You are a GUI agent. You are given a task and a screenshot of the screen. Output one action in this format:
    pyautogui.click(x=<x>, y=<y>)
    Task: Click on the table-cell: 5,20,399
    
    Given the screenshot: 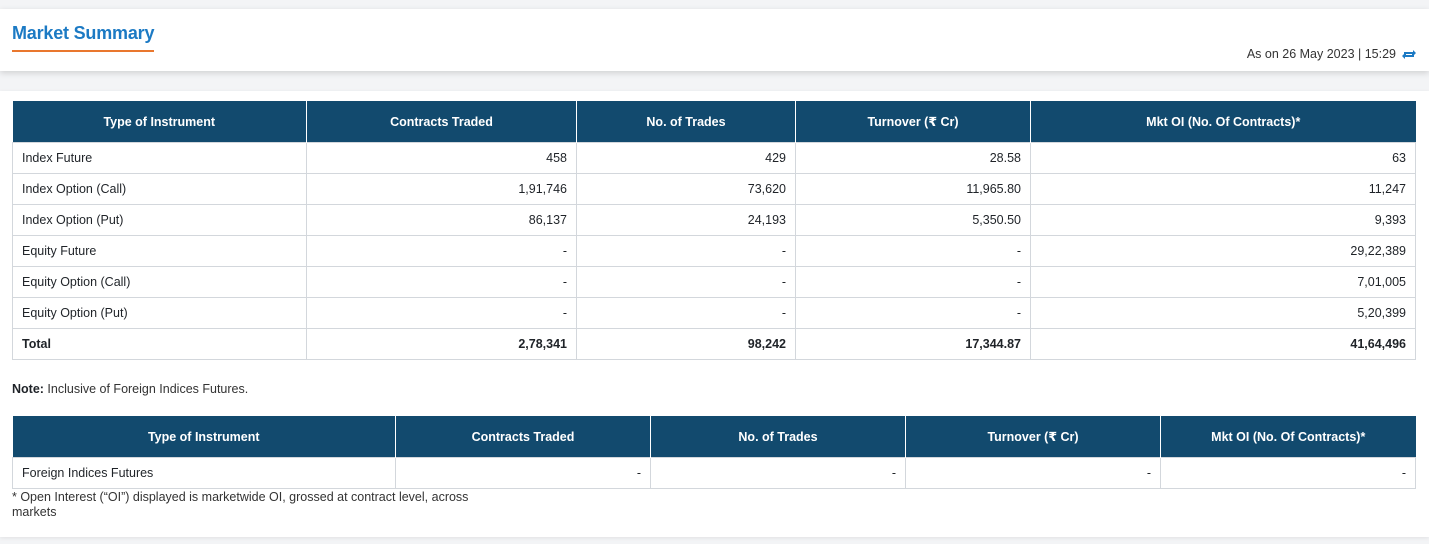 What is the action you would take?
    pyautogui.click(x=1223, y=313)
    